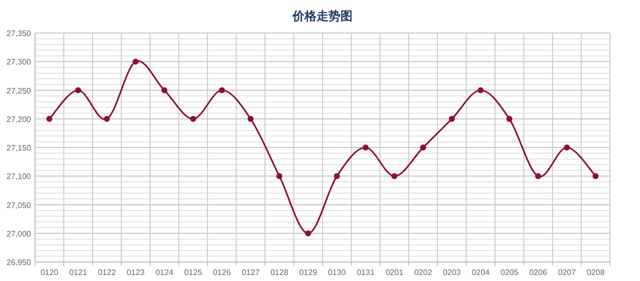 This screenshot has height=281, width=640. I want to click on y-tick-label: 27,050, so click(19, 205).